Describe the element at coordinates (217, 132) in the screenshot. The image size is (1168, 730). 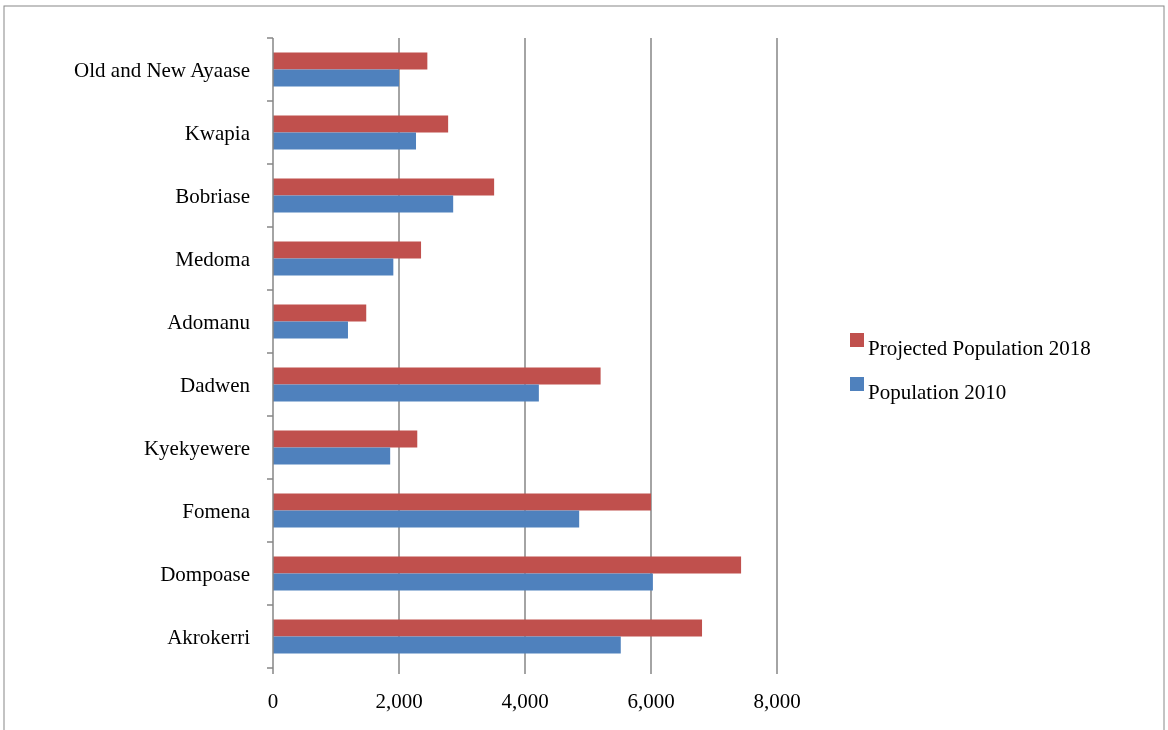
I see `y-tick-label: Kwapia` at that location.